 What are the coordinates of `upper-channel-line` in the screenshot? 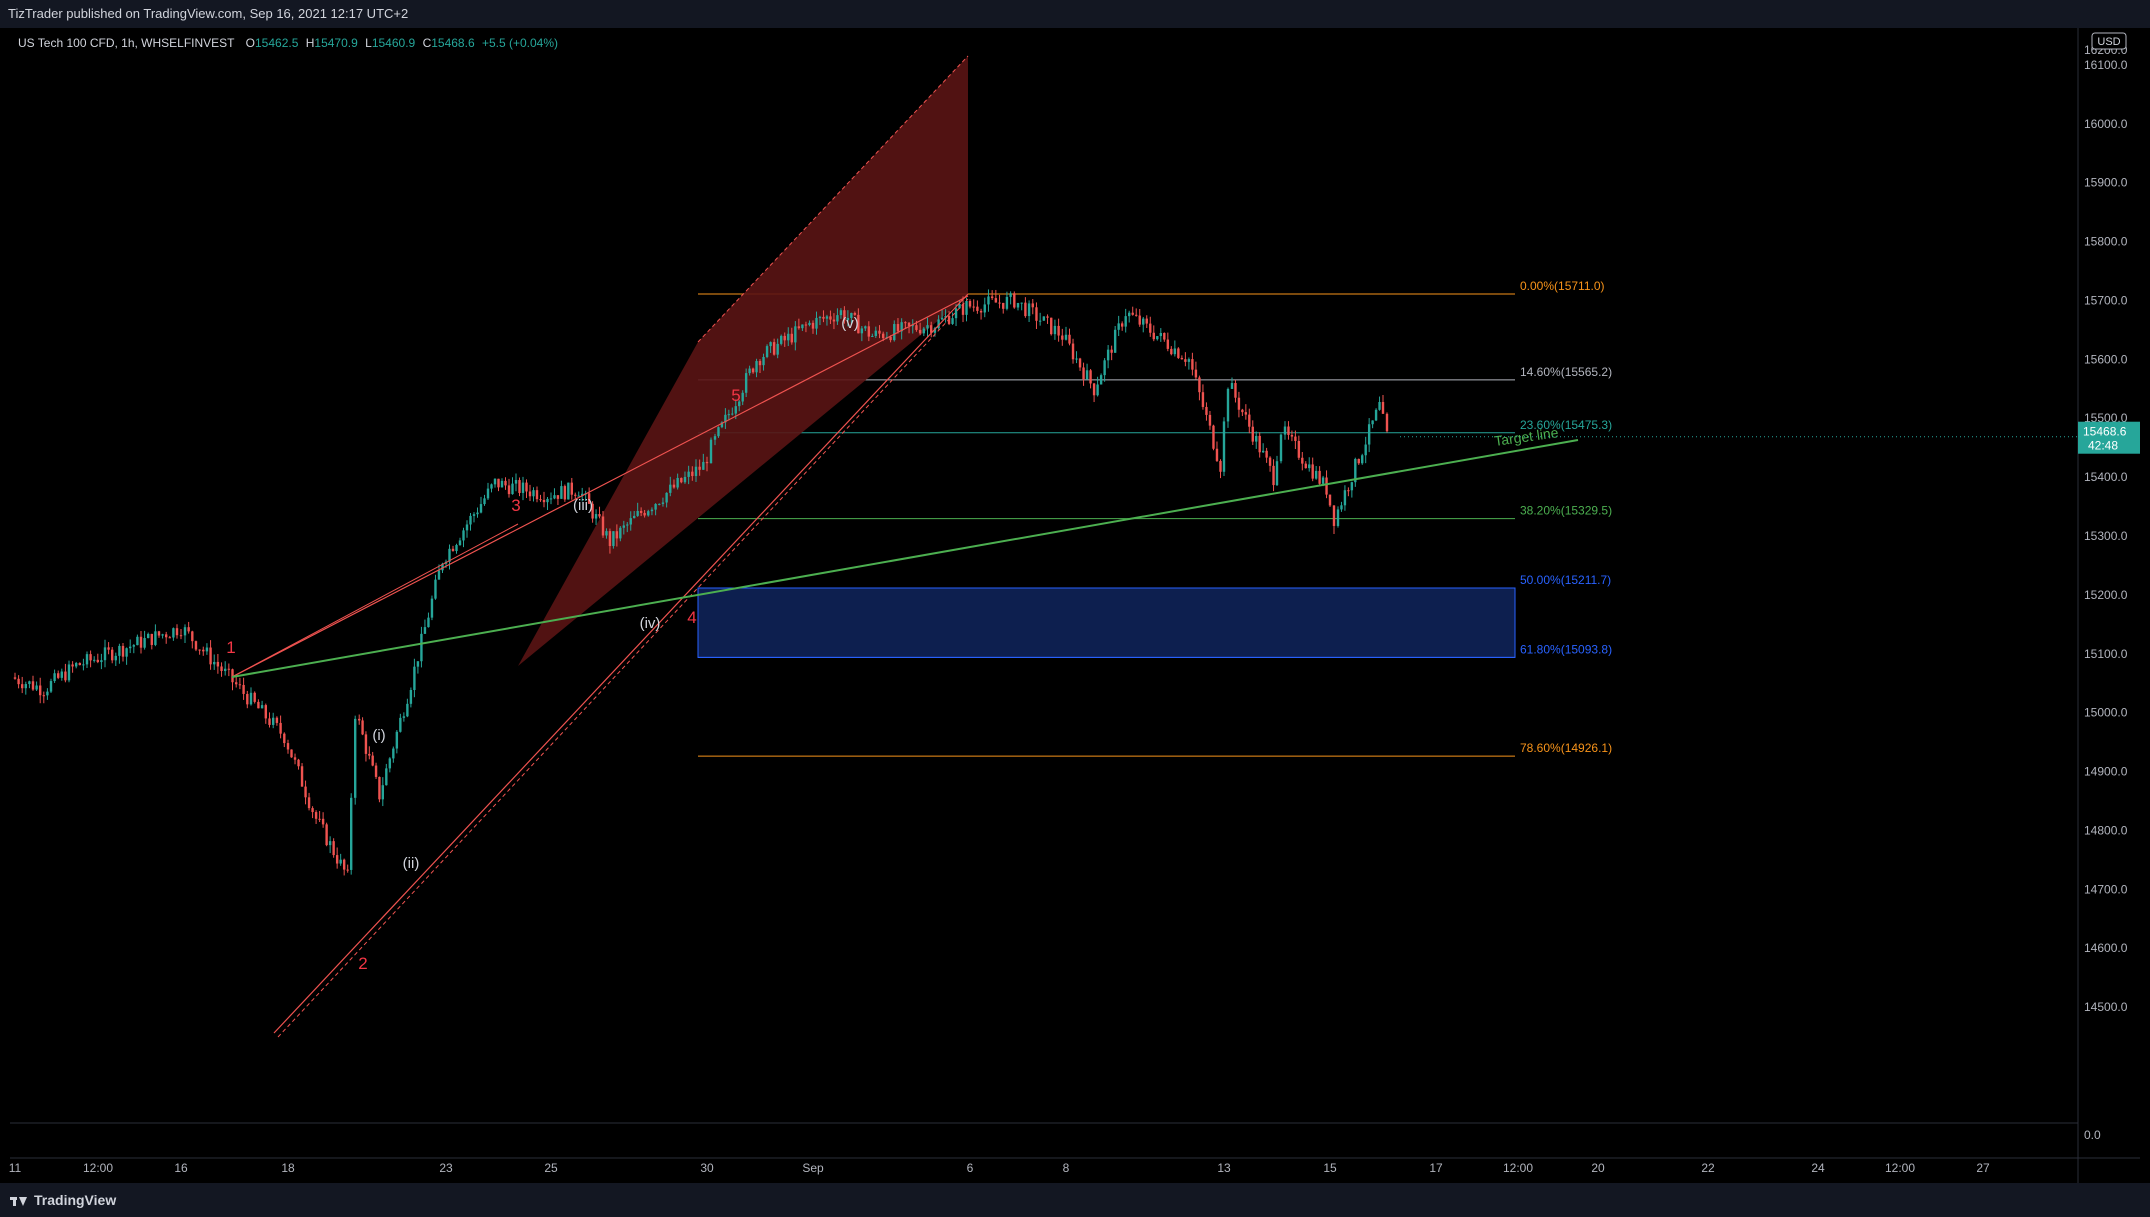 It's located at (600, 486).